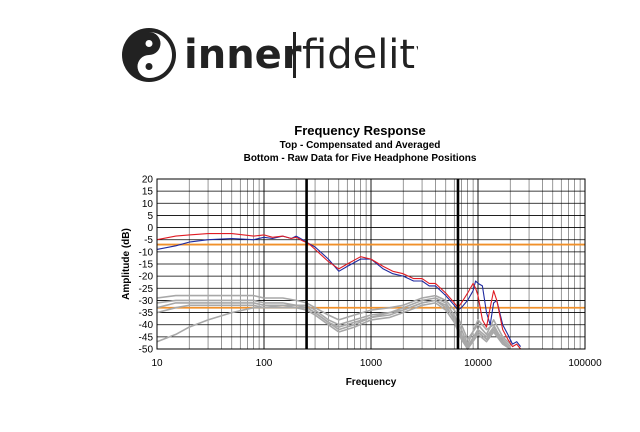  I want to click on x-tick-label: 10, so click(157, 363).